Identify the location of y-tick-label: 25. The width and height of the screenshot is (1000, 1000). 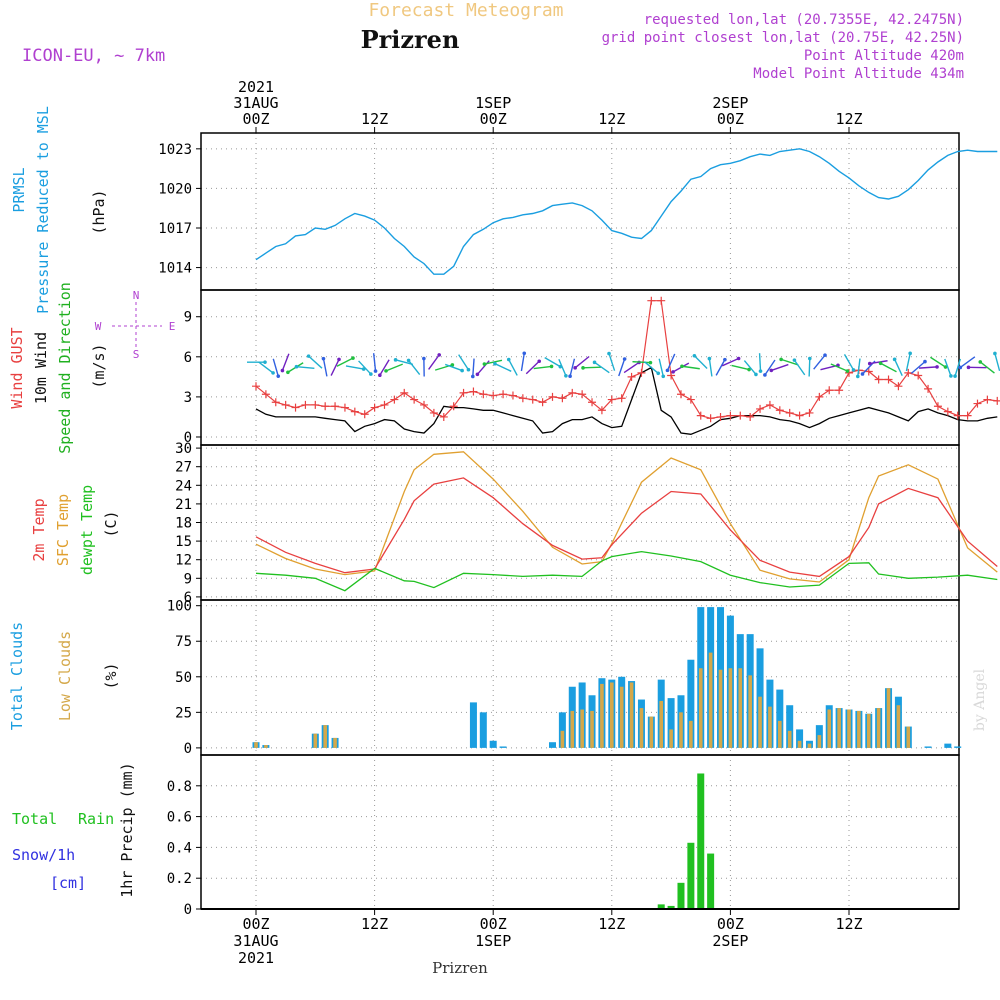
(183, 713).